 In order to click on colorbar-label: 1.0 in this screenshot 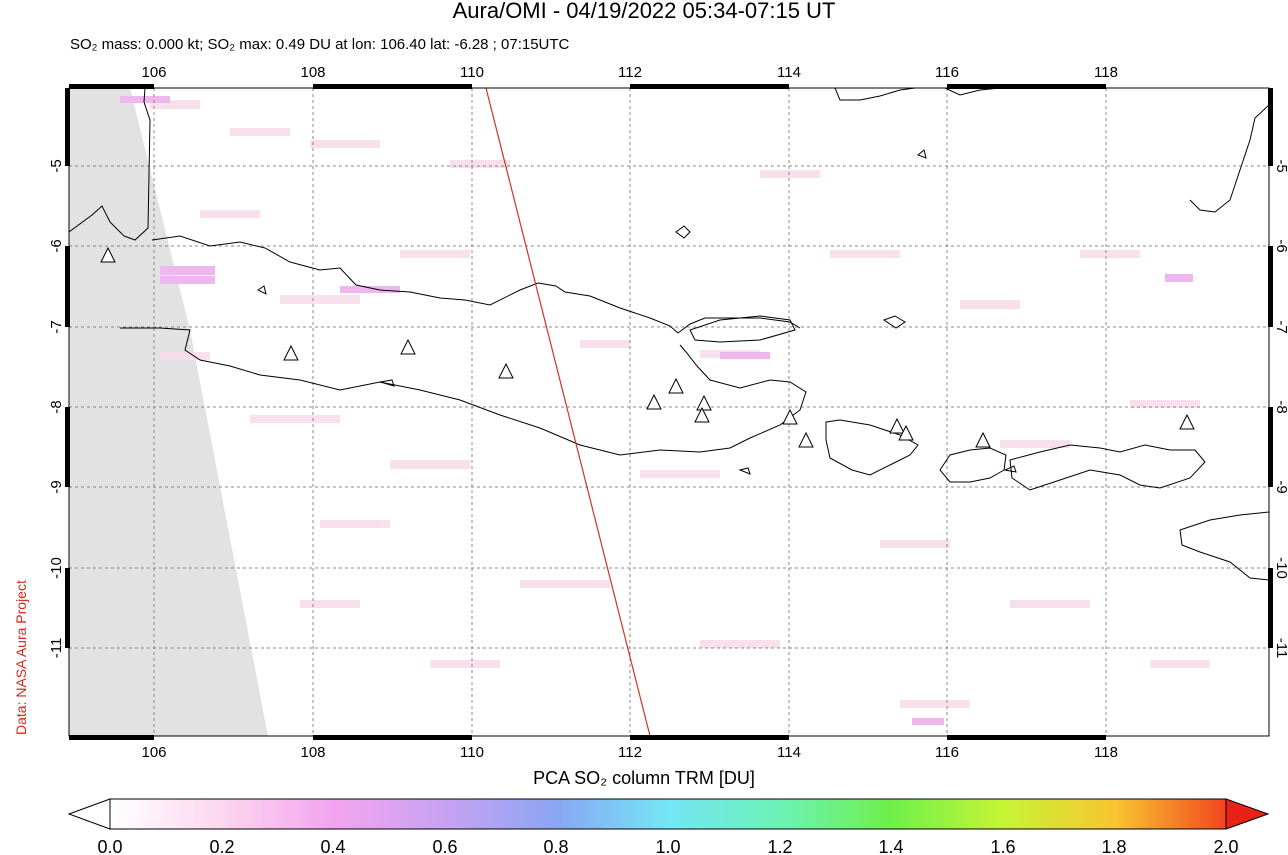, I will do `click(667, 846)`.